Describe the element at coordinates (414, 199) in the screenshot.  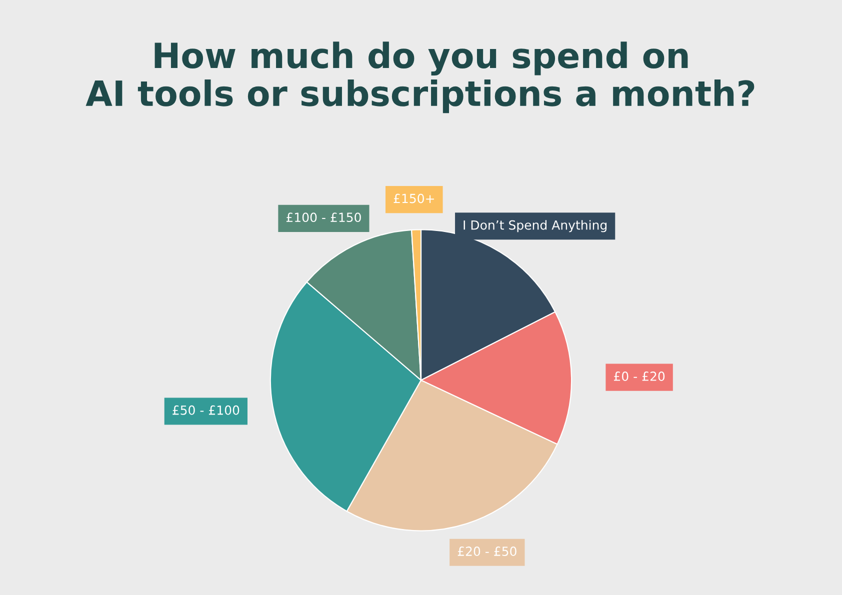
I see `slice-label: £150+` at that location.